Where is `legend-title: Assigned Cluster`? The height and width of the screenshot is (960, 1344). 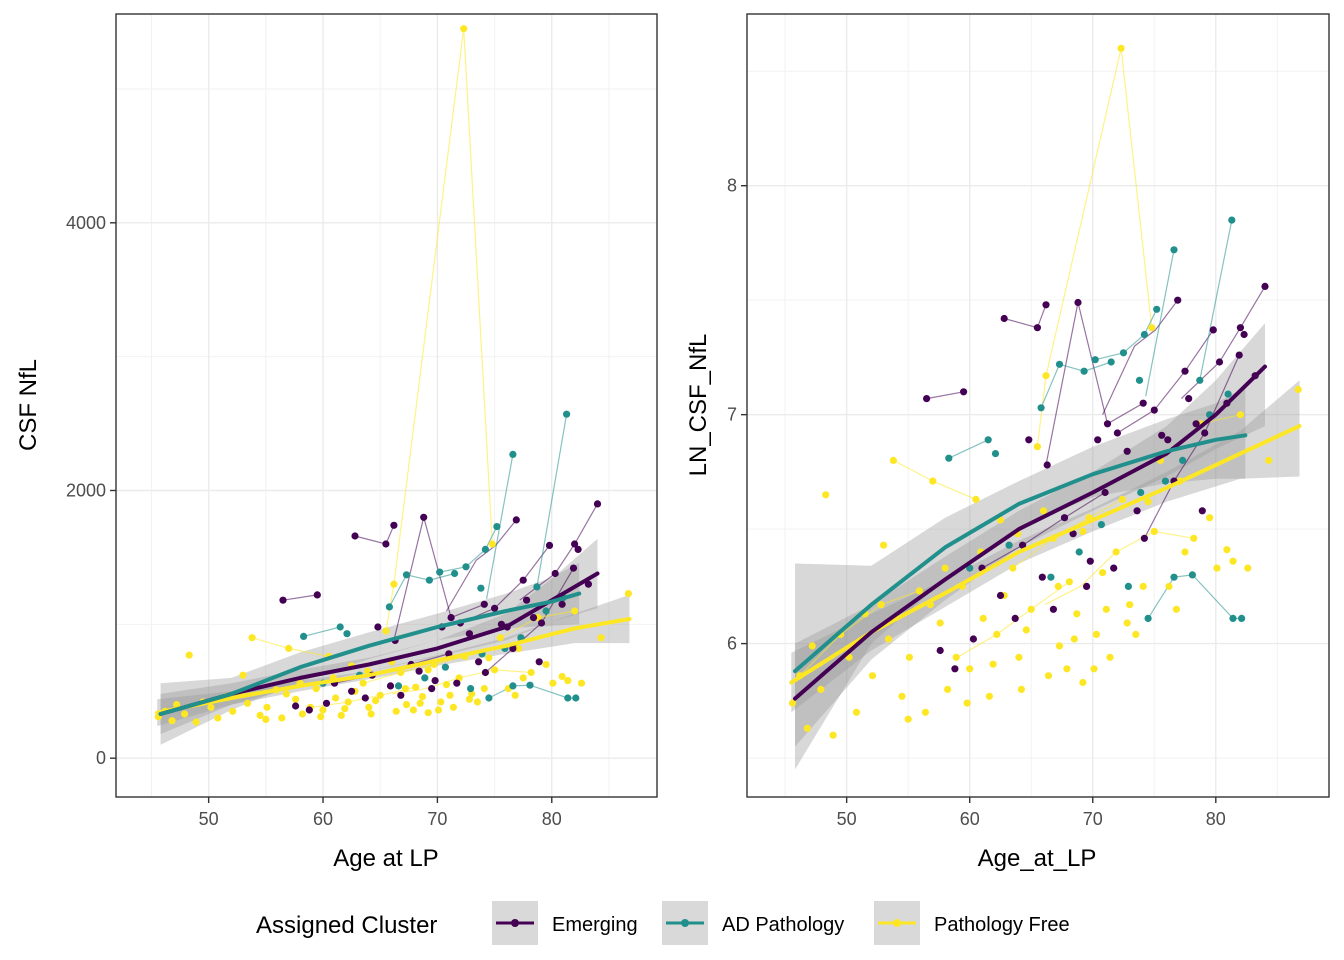
legend-title: Assigned Cluster is located at coordinates (346, 925).